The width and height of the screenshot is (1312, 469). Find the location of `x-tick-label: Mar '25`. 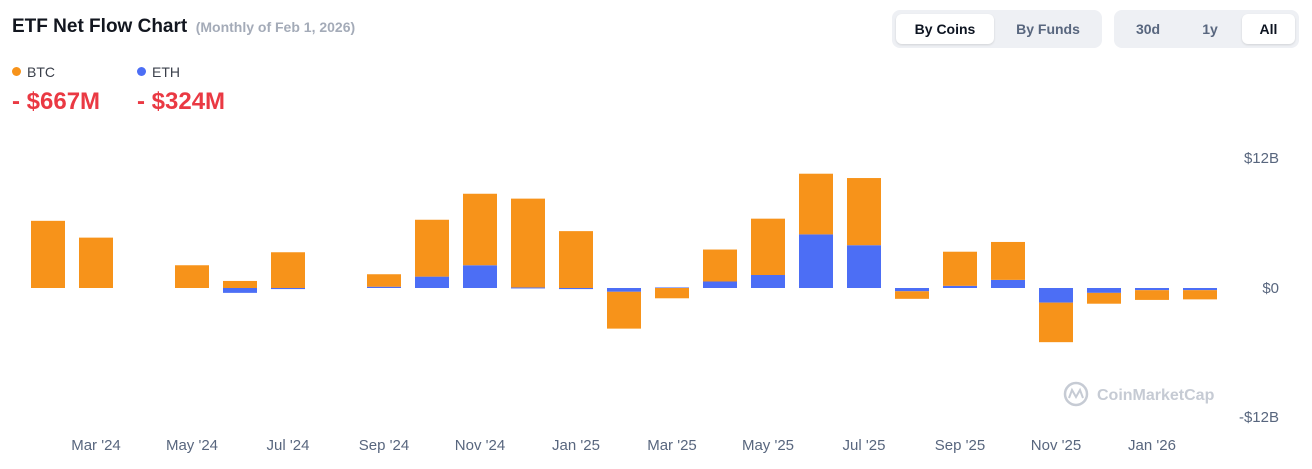

x-tick-label: Mar '25 is located at coordinates (672, 445).